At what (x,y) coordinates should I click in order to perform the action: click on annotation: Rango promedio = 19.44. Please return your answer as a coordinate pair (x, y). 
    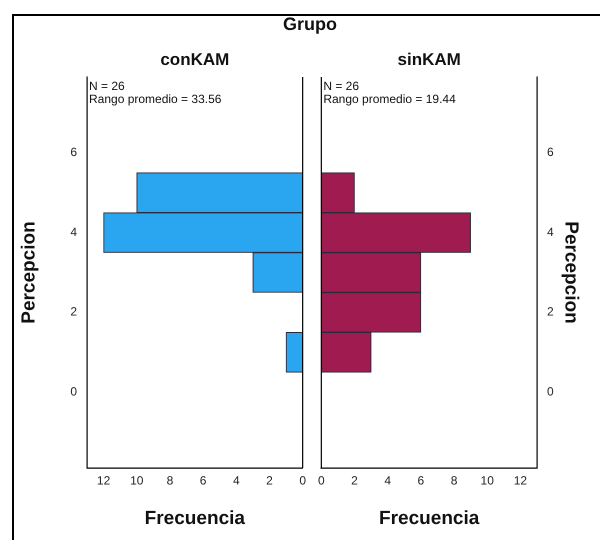
    Looking at the image, I should click on (389, 99).